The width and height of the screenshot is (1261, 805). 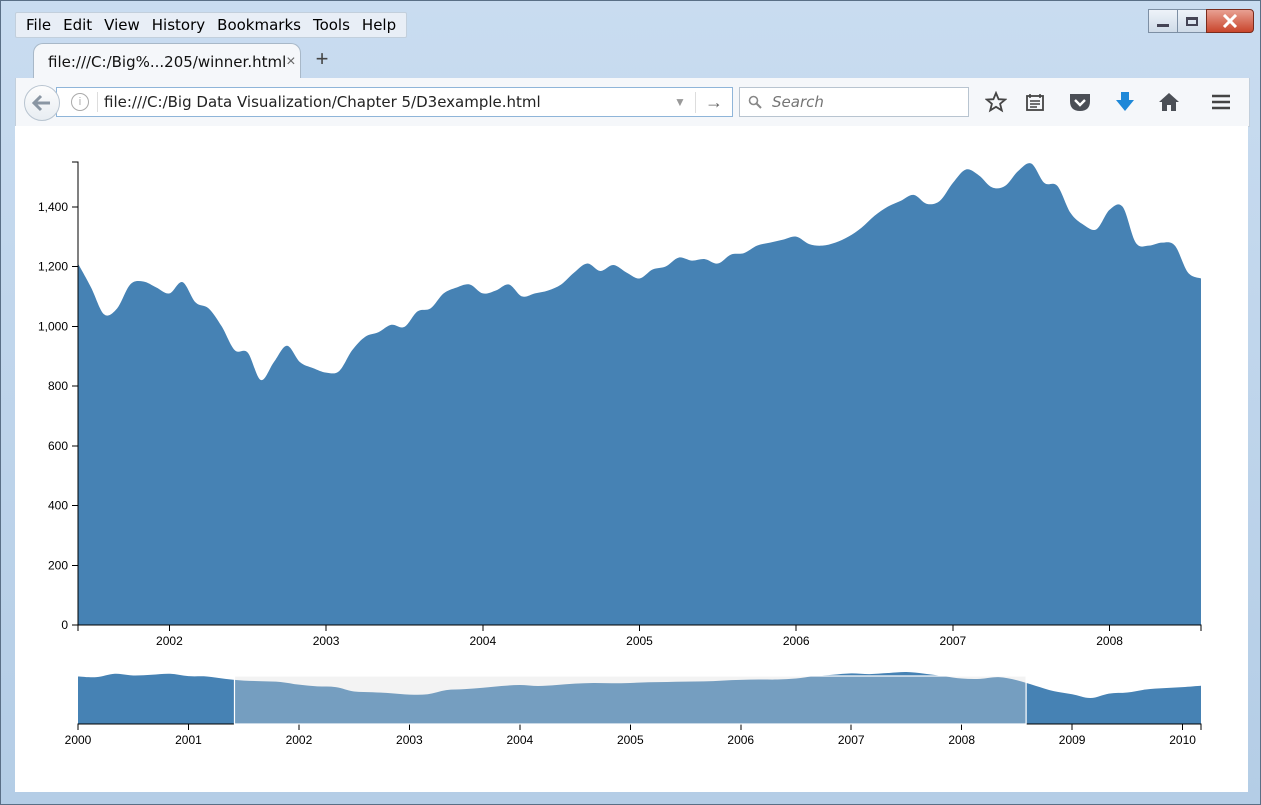 I want to click on star-icon, so click(x=996, y=102).